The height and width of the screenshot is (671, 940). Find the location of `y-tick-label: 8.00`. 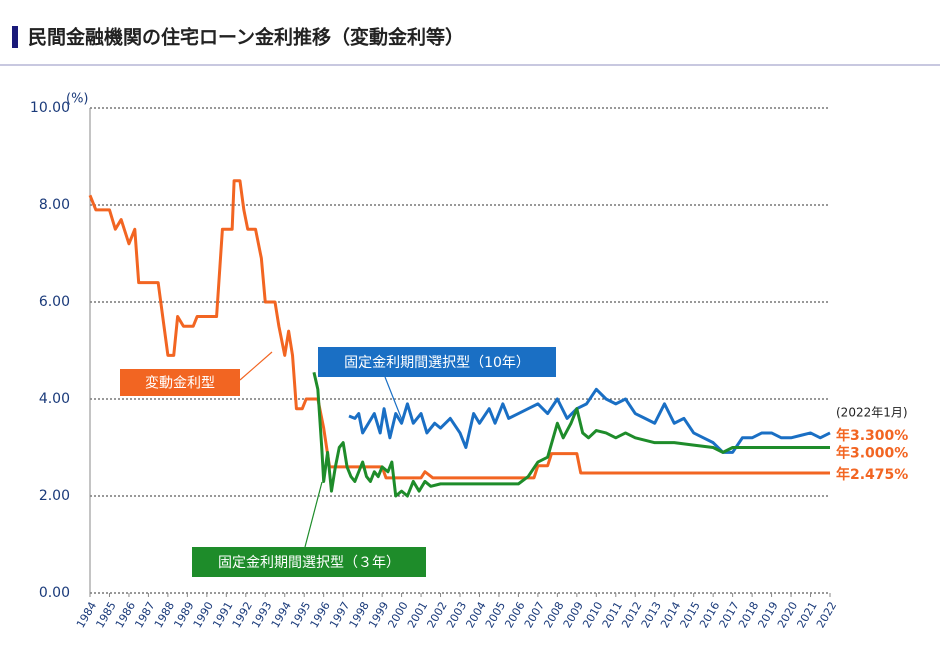

y-tick-label: 8.00 is located at coordinates (54, 205).